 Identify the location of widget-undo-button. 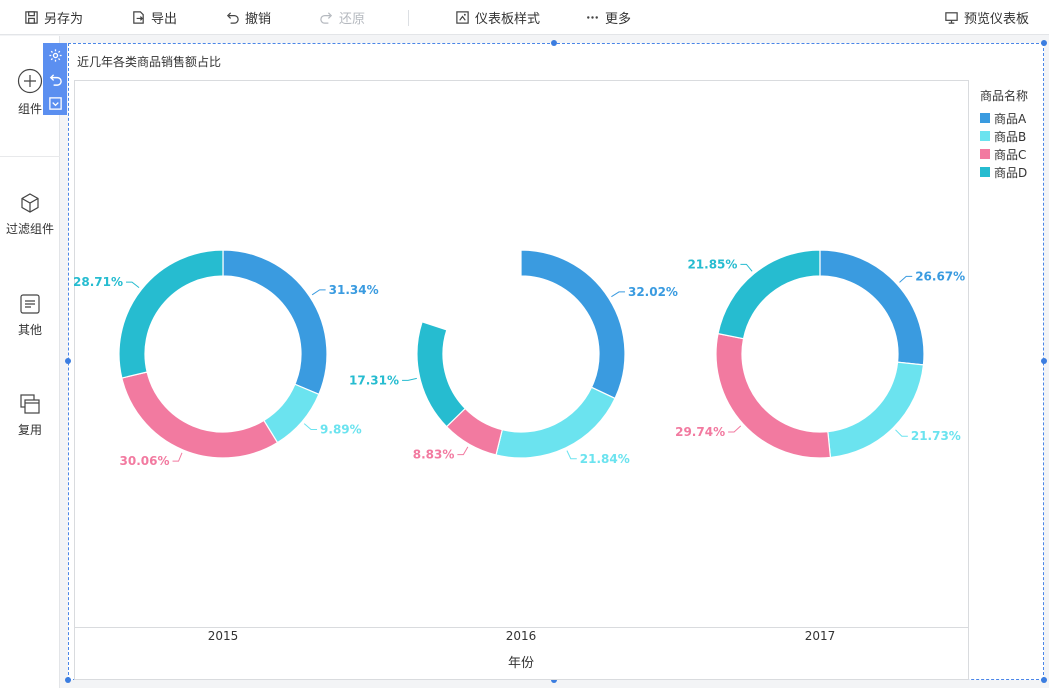
(55, 79).